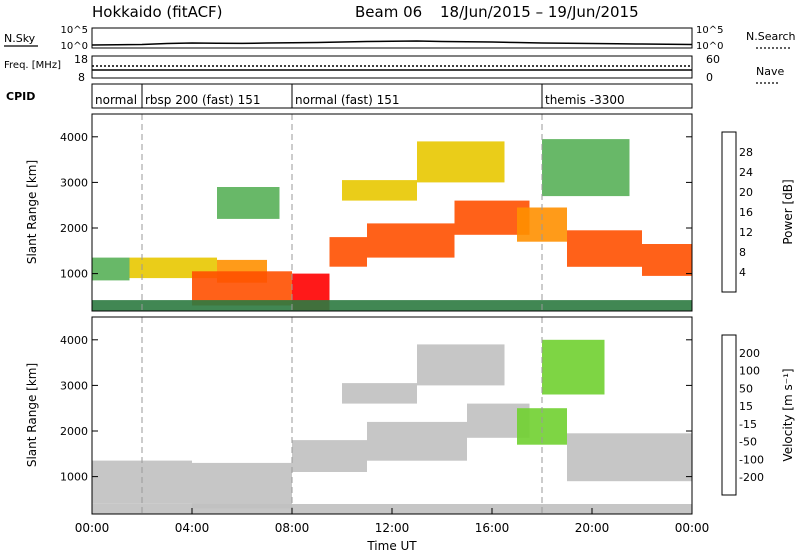 The height and width of the screenshot is (554, 800). What do you see at coordinates (709, 46) in the screenshot?
I see `noise-right-tick-bottom: 10^0` at bounding box center [709, 46].